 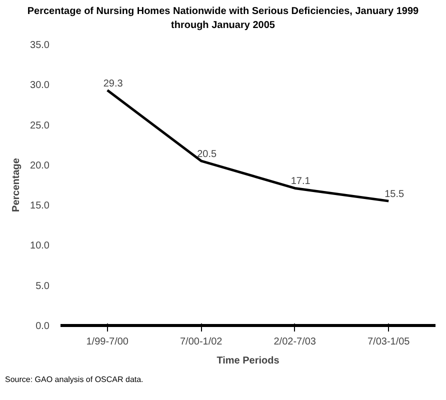 I want to click on chart-title: Percentage of Nursing Homes Nationwide with Serious Deficiencies, January 1999 through January 2005, so click(x=223, y=19).